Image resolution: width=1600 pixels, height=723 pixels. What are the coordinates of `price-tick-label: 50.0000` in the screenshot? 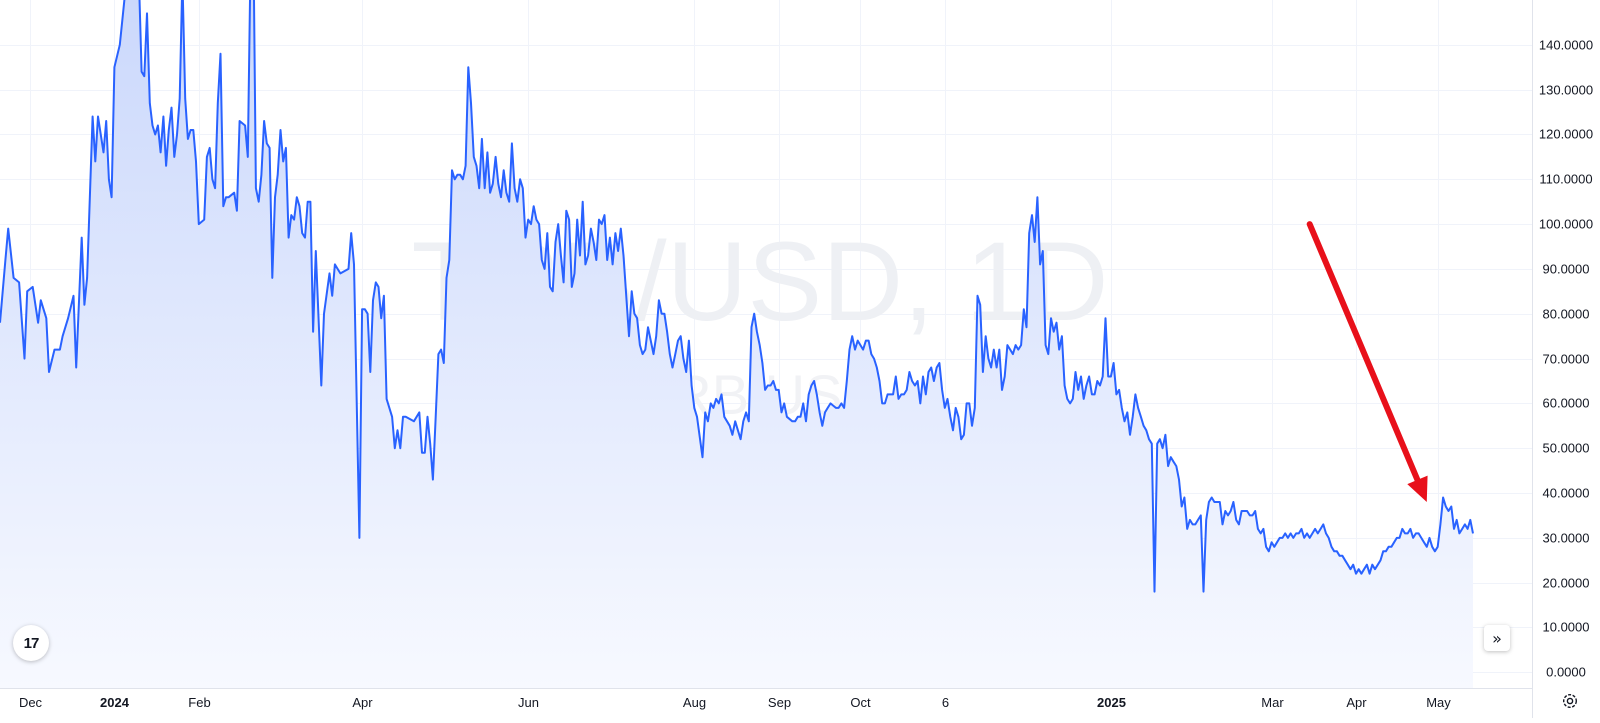 It's located at (1566, 448).